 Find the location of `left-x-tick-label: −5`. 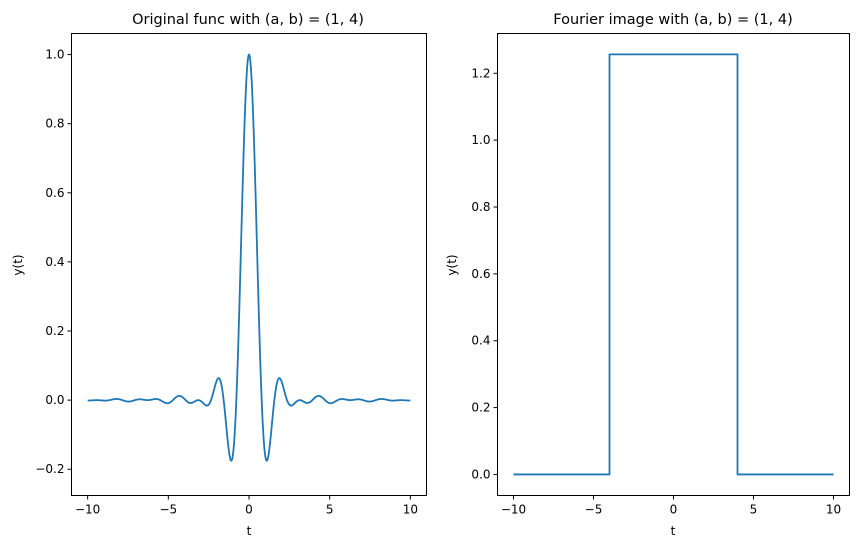

left-x-tick-label: −5 is located at coordinates (168, 510).